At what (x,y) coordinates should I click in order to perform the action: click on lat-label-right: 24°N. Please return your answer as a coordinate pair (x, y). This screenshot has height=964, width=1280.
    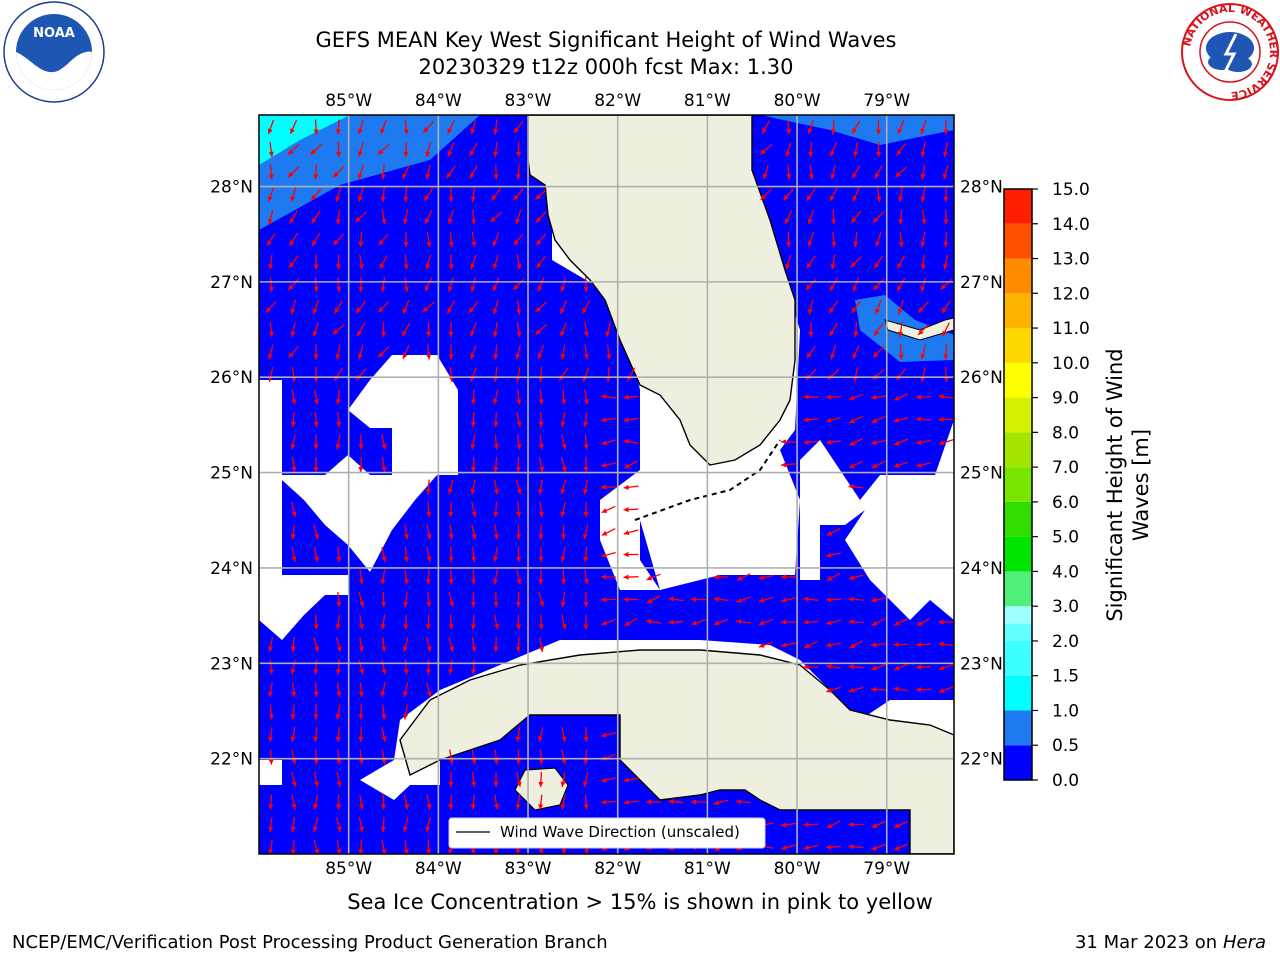
    Looking at the image, I should click on (981, 569).